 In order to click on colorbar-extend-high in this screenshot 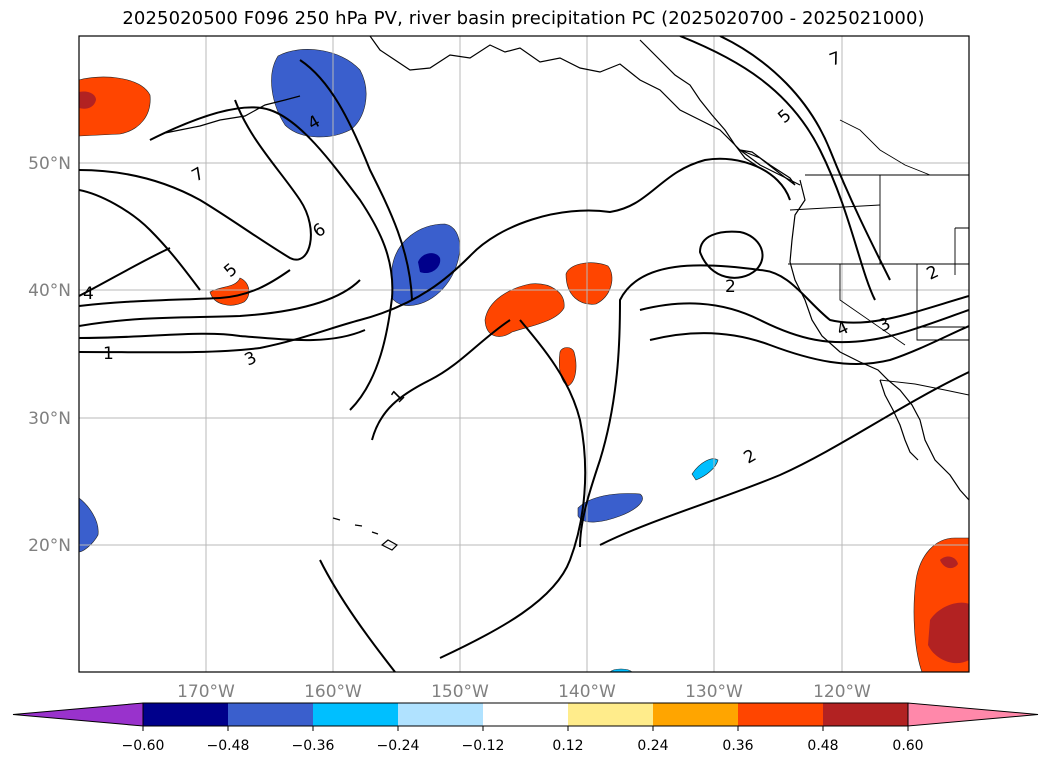, I will do `click(973, 714)`.